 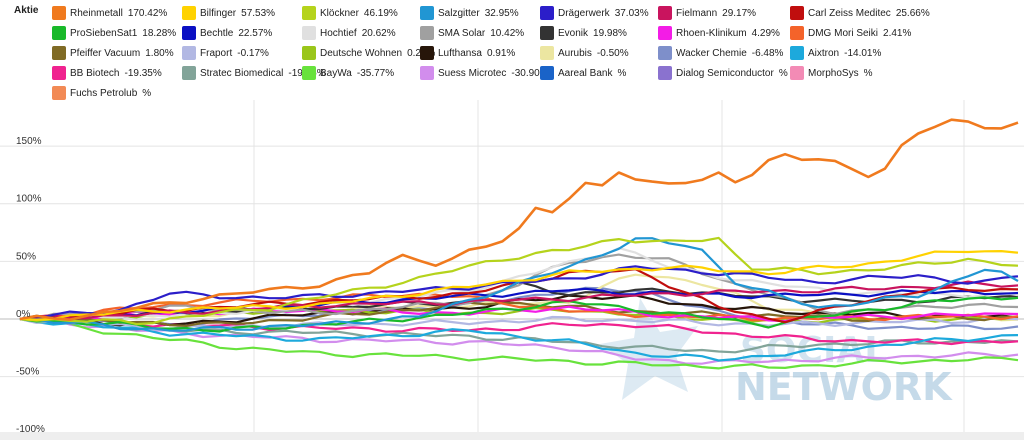 What do you see at coordinates (765, 33) in the screenshot?
I see `legend-series-value: 4.29%` at bounding box center [765, 33].